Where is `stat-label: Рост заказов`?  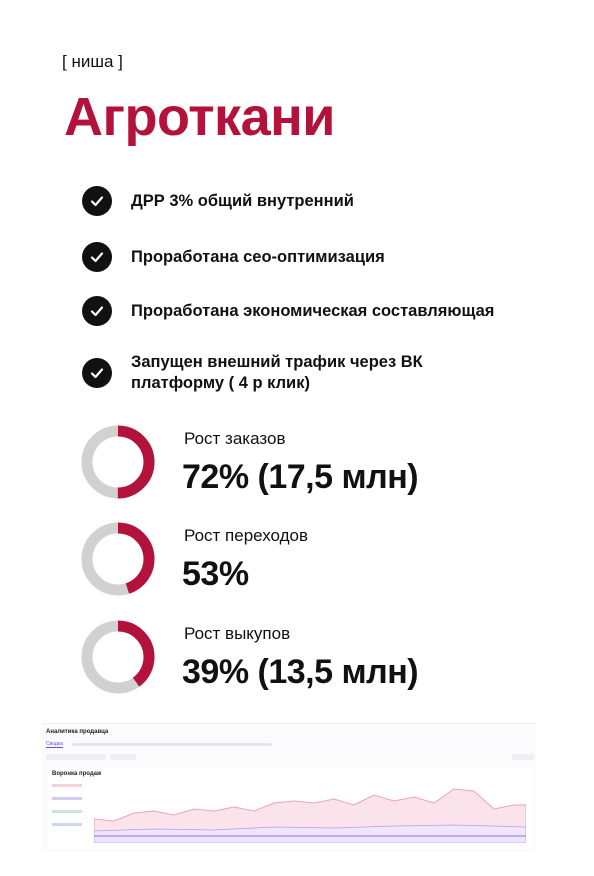 stat-label: Рост заказов is located at coordinates (235, 438).